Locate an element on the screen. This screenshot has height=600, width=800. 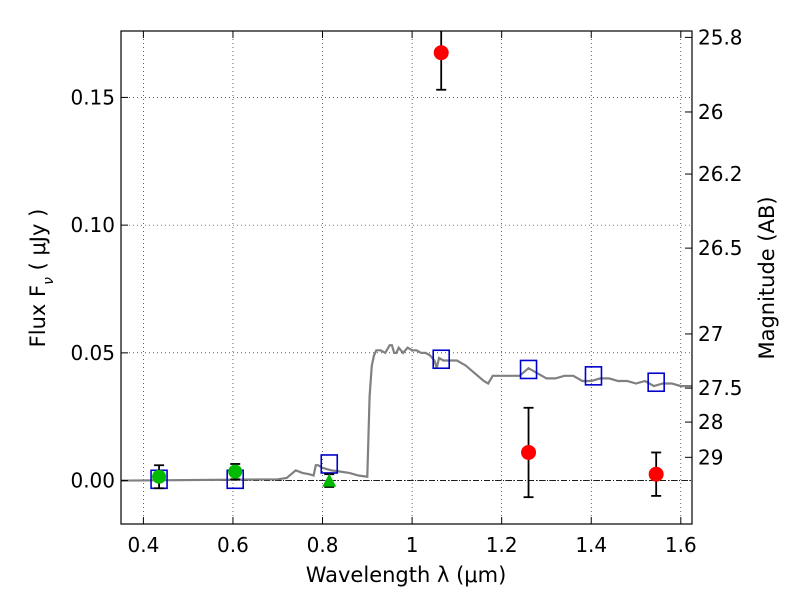
mag-tick-label: 27 is located at coordinates (710, 334).